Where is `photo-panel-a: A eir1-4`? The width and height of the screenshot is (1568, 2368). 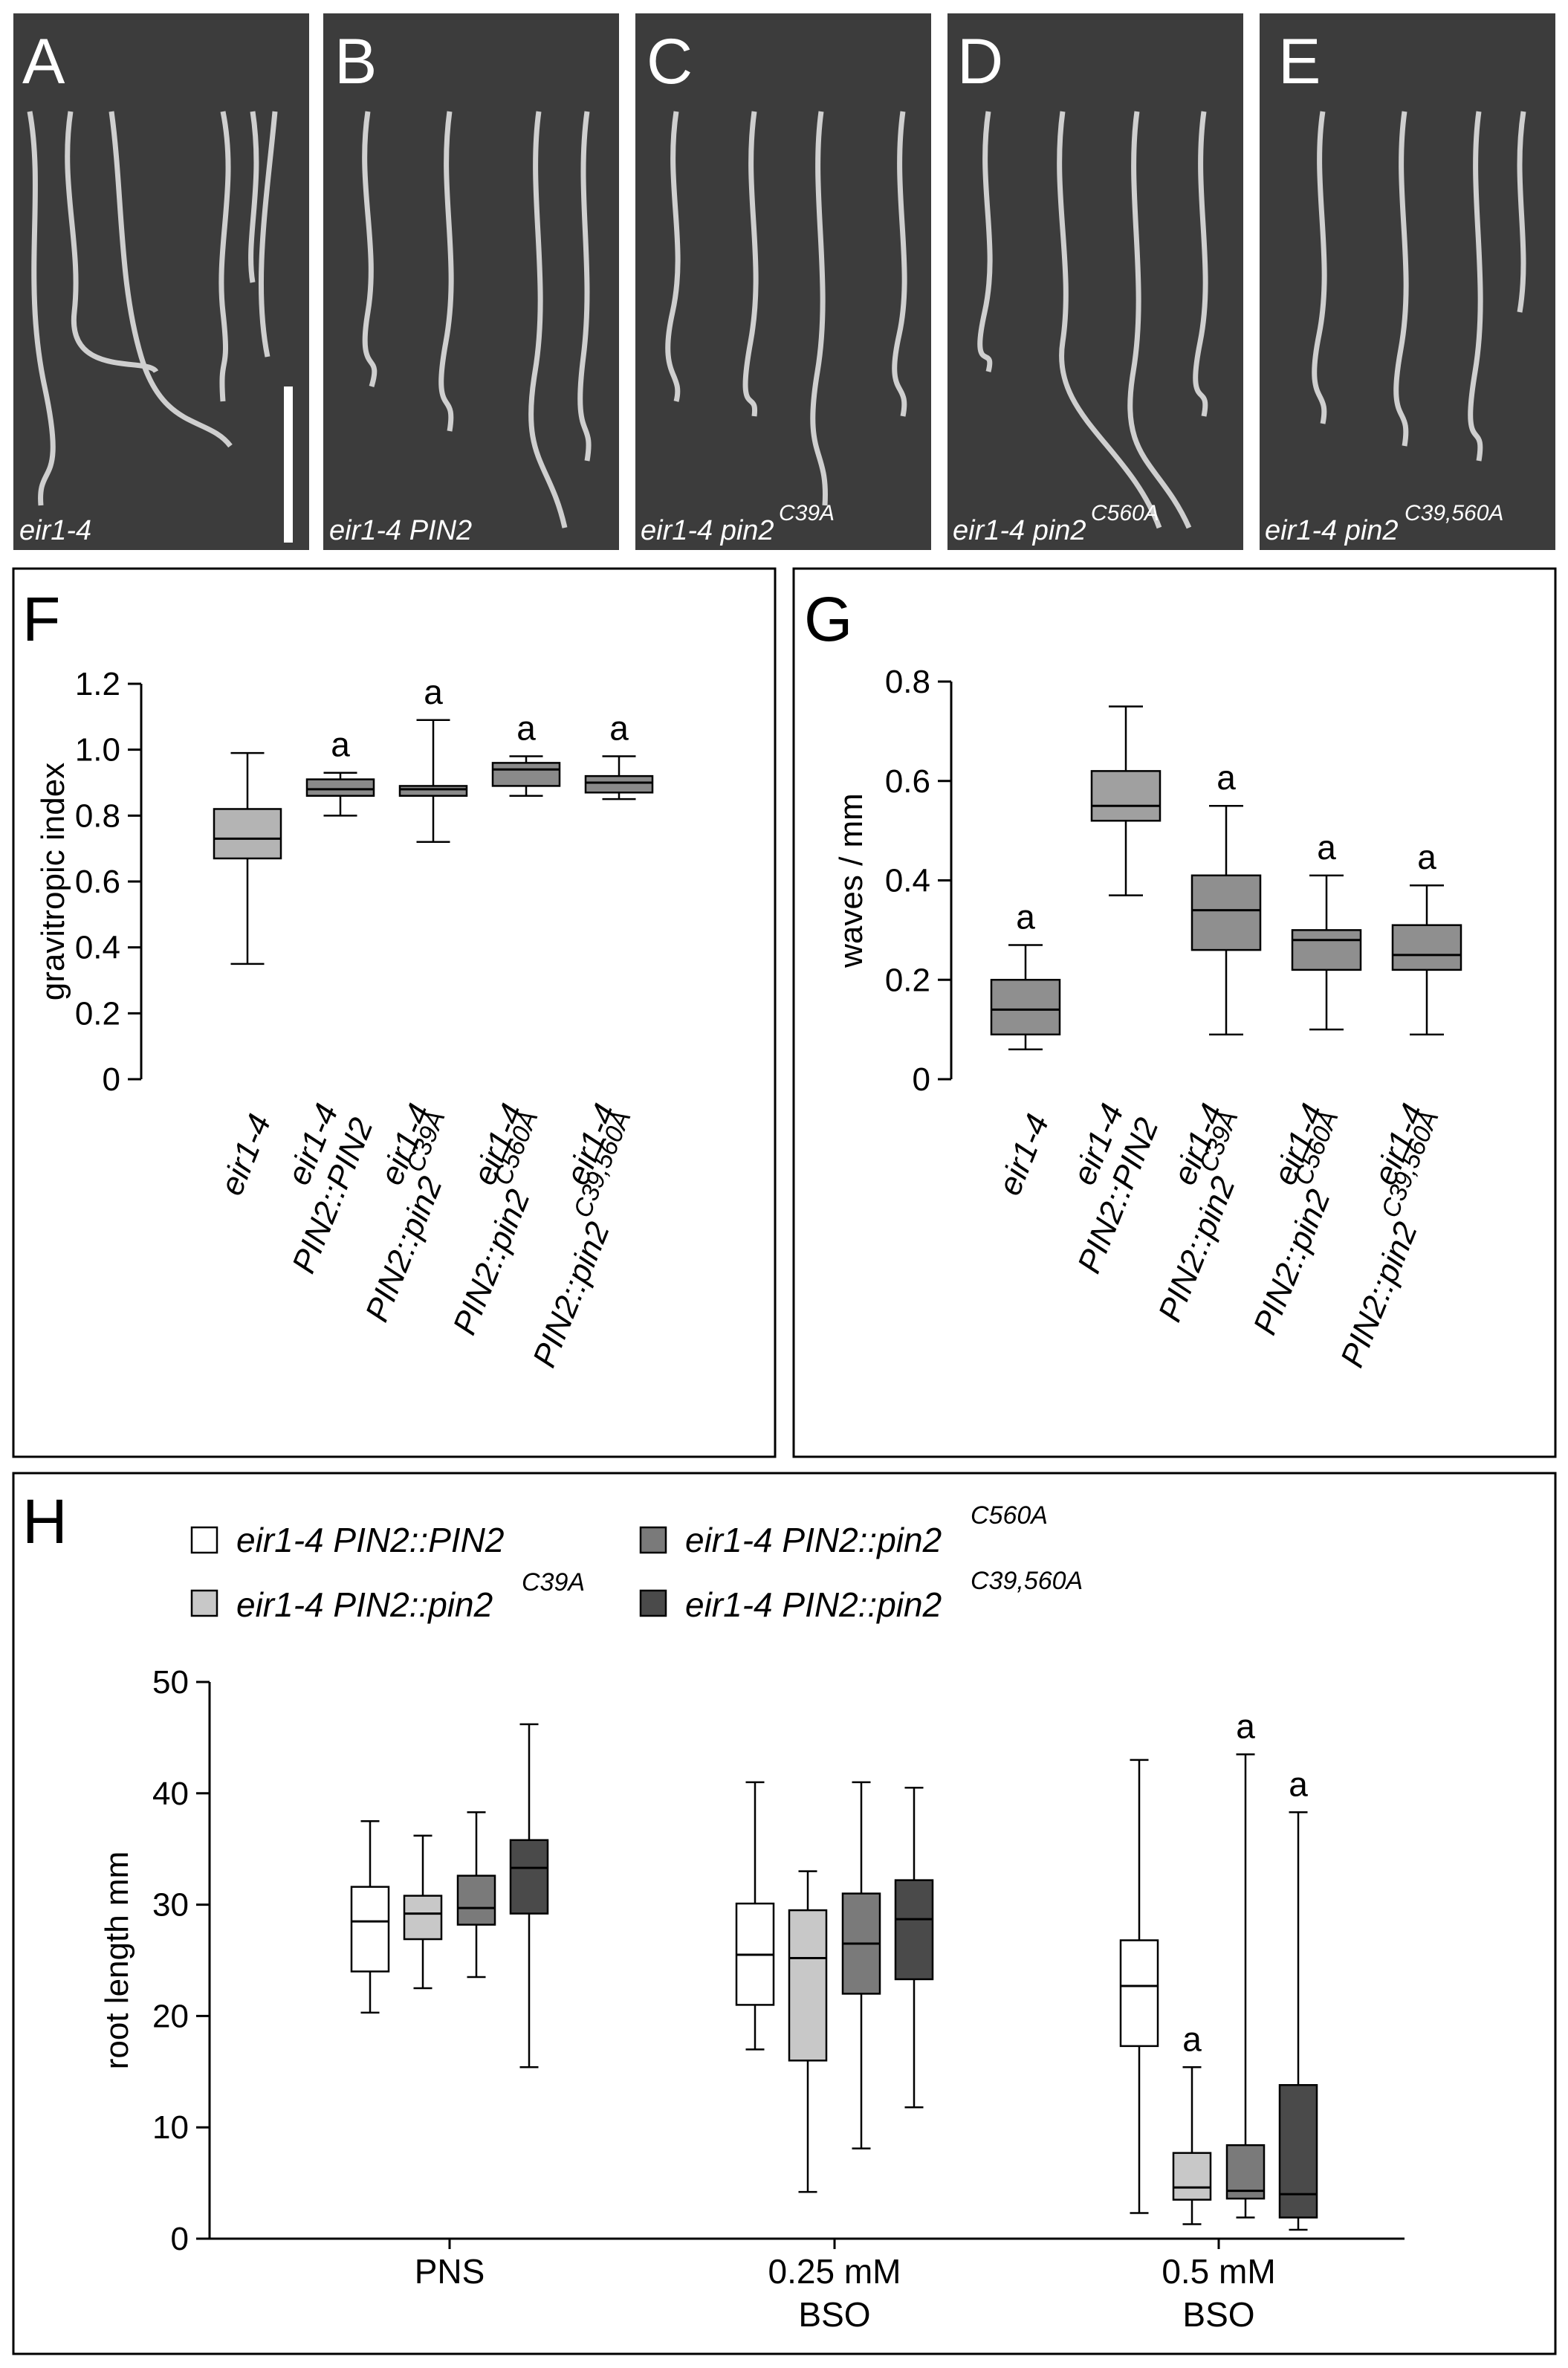 photo-panel-a: A eir1-4 is located at coordinates (161, 281).